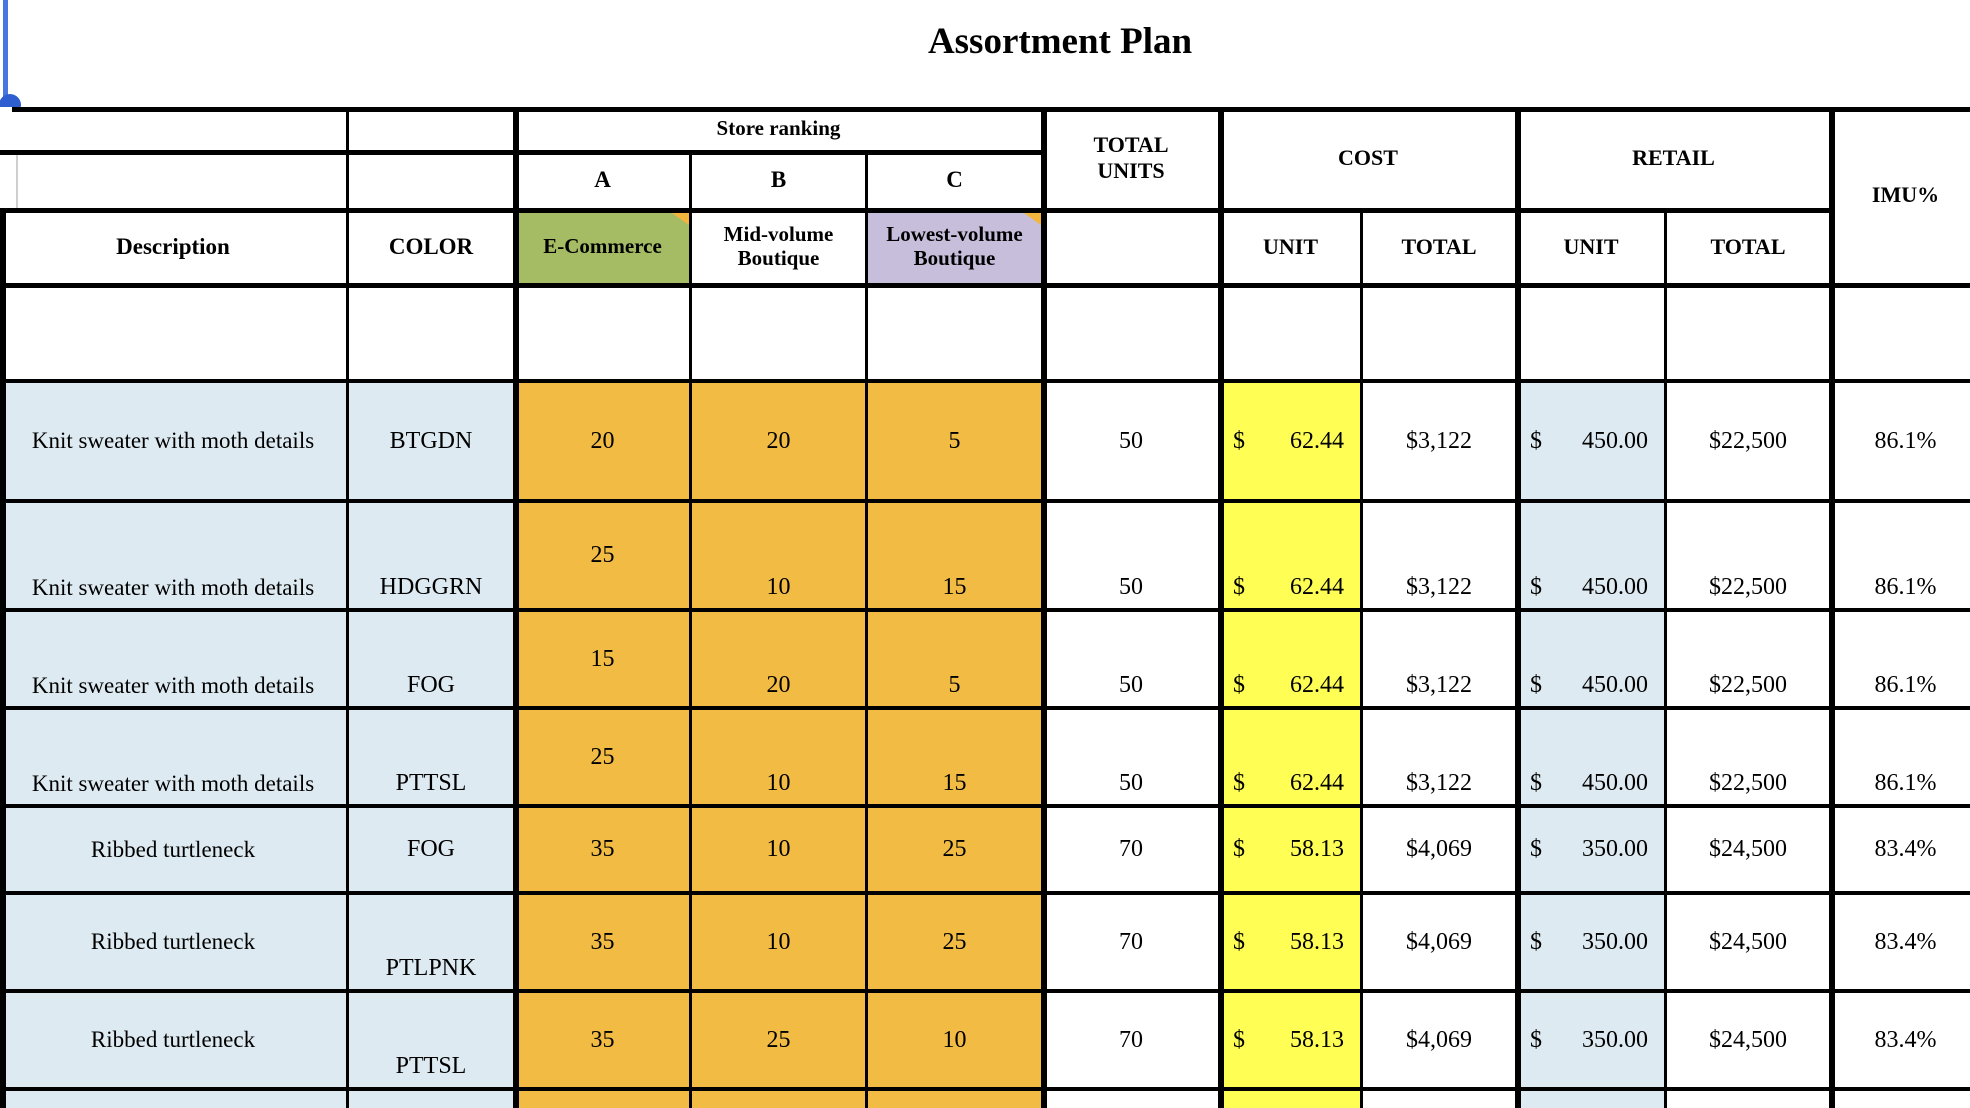 The image size is (1970, 1108). What do you see at coordinates (174, 248) in the screenshot?
I see `header-description: Description` at bounding box center [174, 248].